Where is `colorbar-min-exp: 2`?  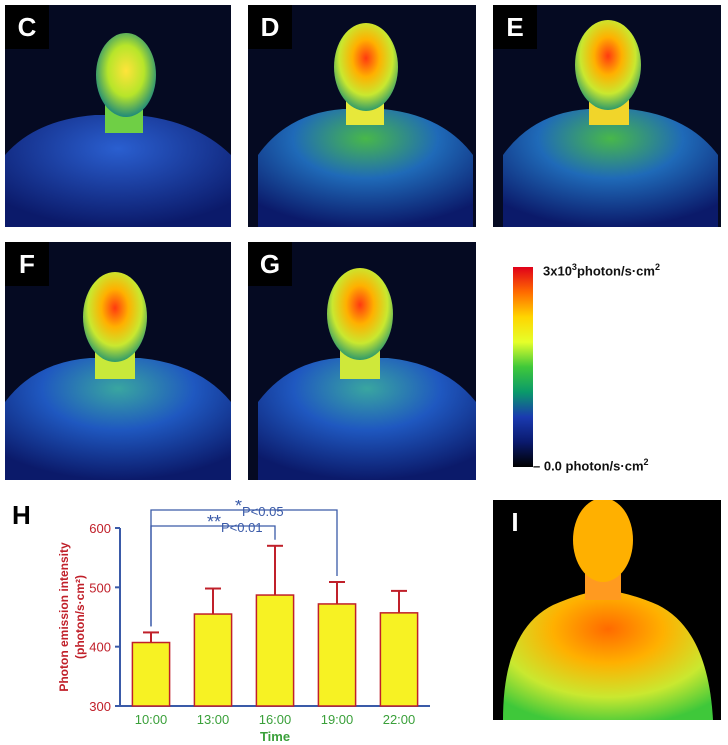 colorbar-min-exp: 2 is located at coordinates (646, 462).